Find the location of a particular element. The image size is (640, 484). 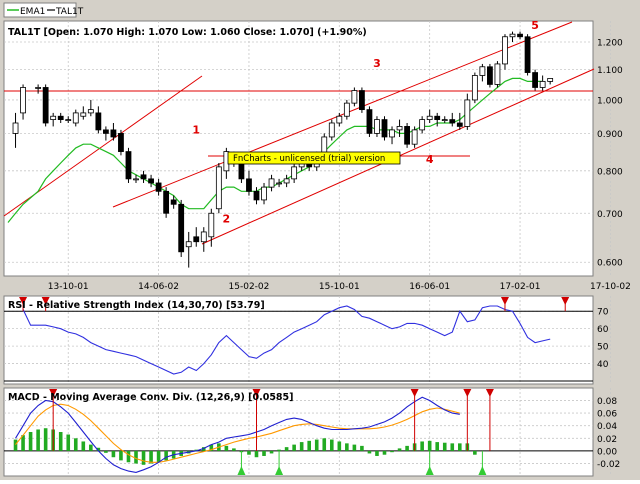

macd-y-tick: 0.06 is located at coordinates (607, 415).